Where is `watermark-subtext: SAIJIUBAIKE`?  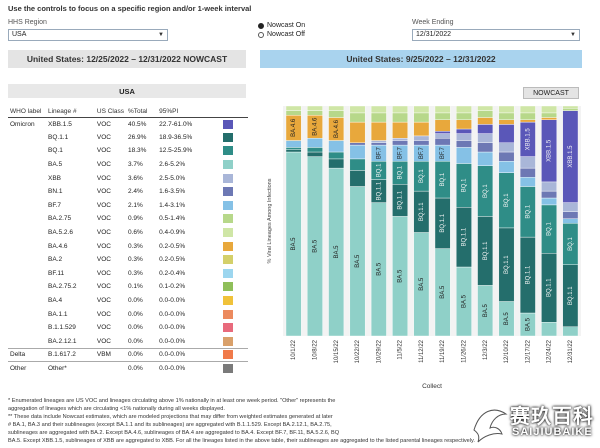 watermark-subtext: SAIJIUBAIKE is located at coordinates (552, 432).